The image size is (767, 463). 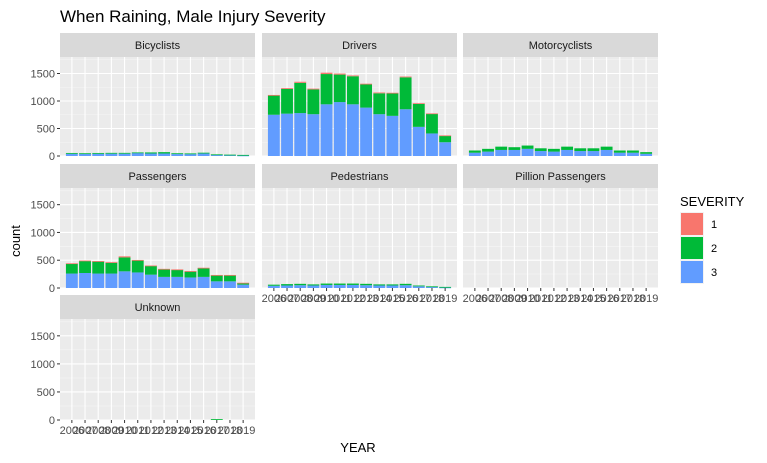 I want to click on y-tick-label: 1500, so click(x=43, y=337).